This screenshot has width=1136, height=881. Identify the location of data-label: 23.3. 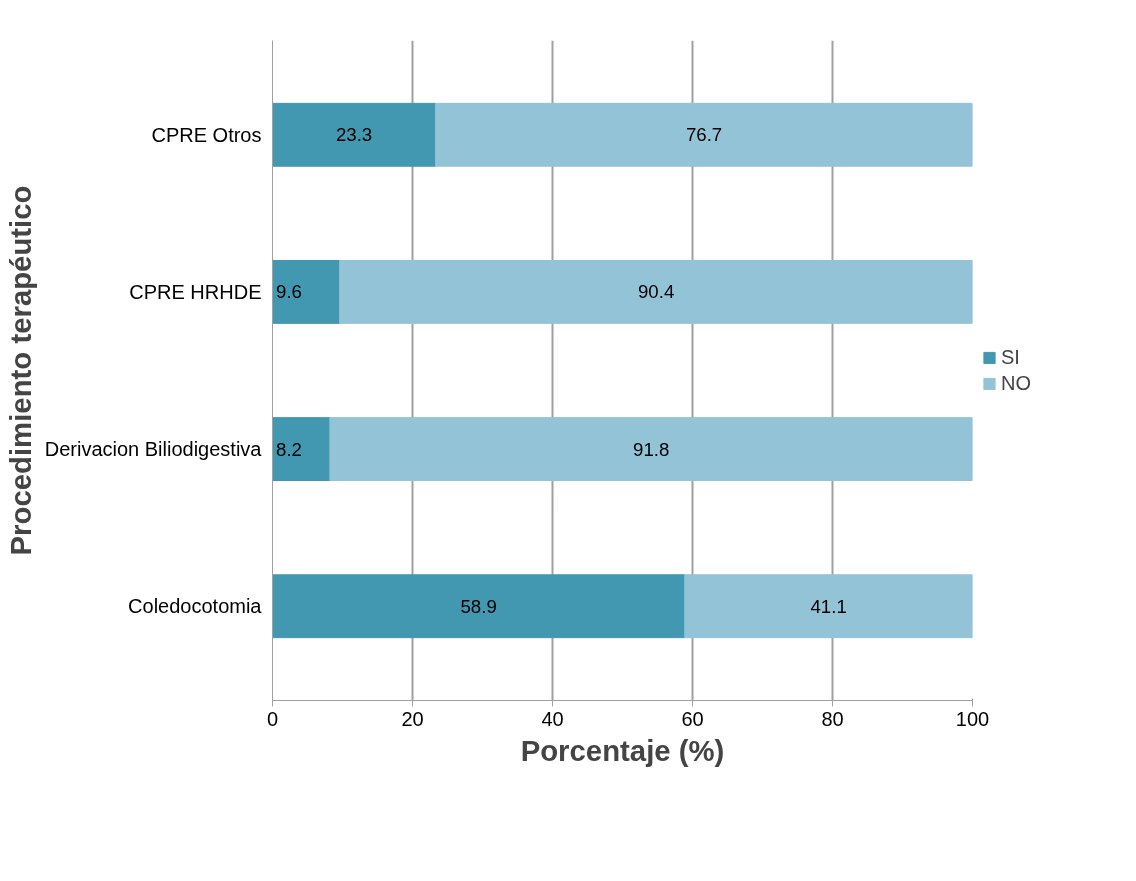
(354, 135).